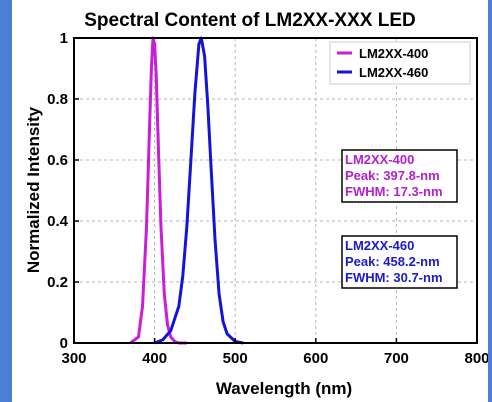 This screenshot has width=492, height=402. I want to click on x-axis-label: Wavelength (nm), so click(284, 388).